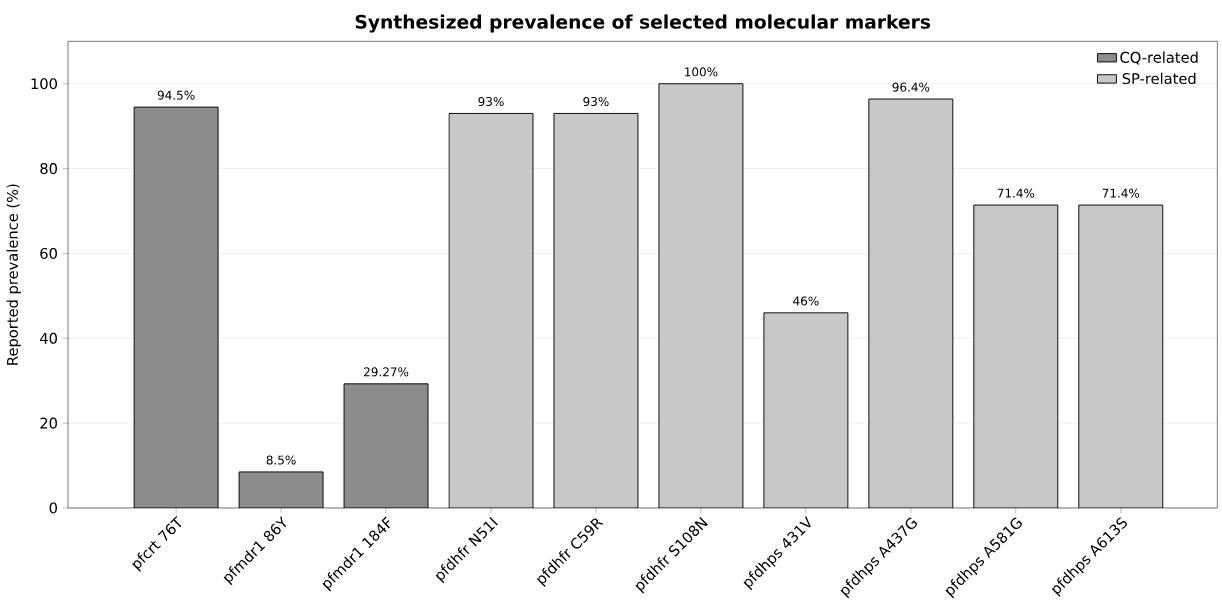  Describe the element at coordinates (48, 423) in the screenshot. I see `y-tick-label: 20` at that location.